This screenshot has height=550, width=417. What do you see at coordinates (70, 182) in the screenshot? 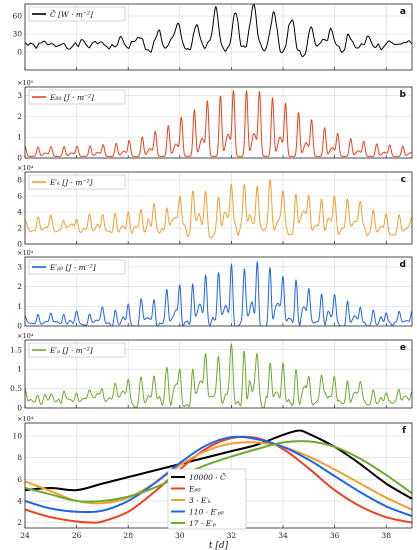
I see `legend-entry: E′ₖ [J · m⁻²]` at bounding box center [70, 182].